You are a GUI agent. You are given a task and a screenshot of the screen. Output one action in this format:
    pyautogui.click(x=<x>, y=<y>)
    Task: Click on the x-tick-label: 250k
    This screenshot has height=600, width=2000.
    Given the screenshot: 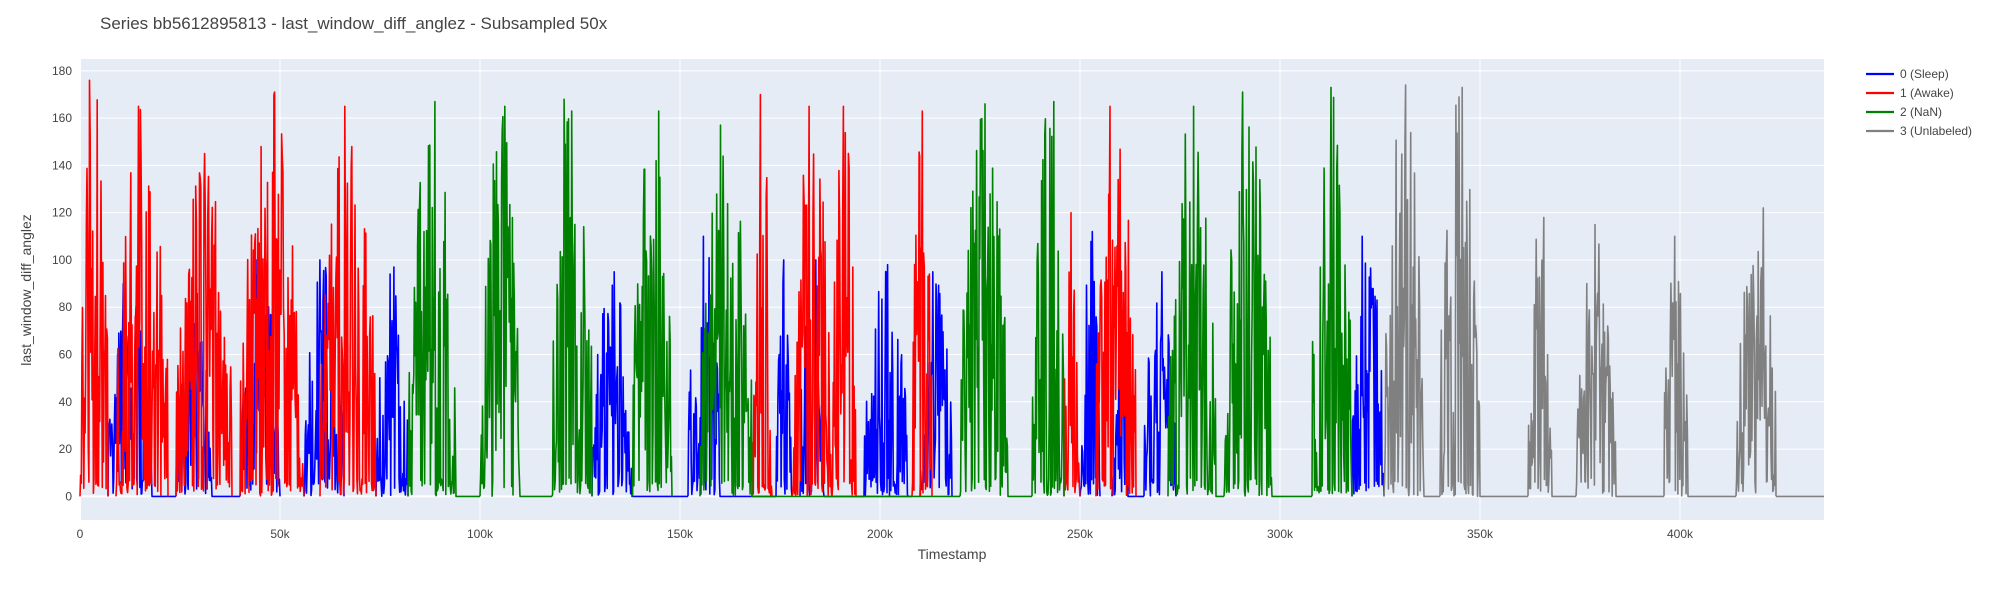 What is the action you would take?
    pyautogui.click(x=1080, y=534)
    